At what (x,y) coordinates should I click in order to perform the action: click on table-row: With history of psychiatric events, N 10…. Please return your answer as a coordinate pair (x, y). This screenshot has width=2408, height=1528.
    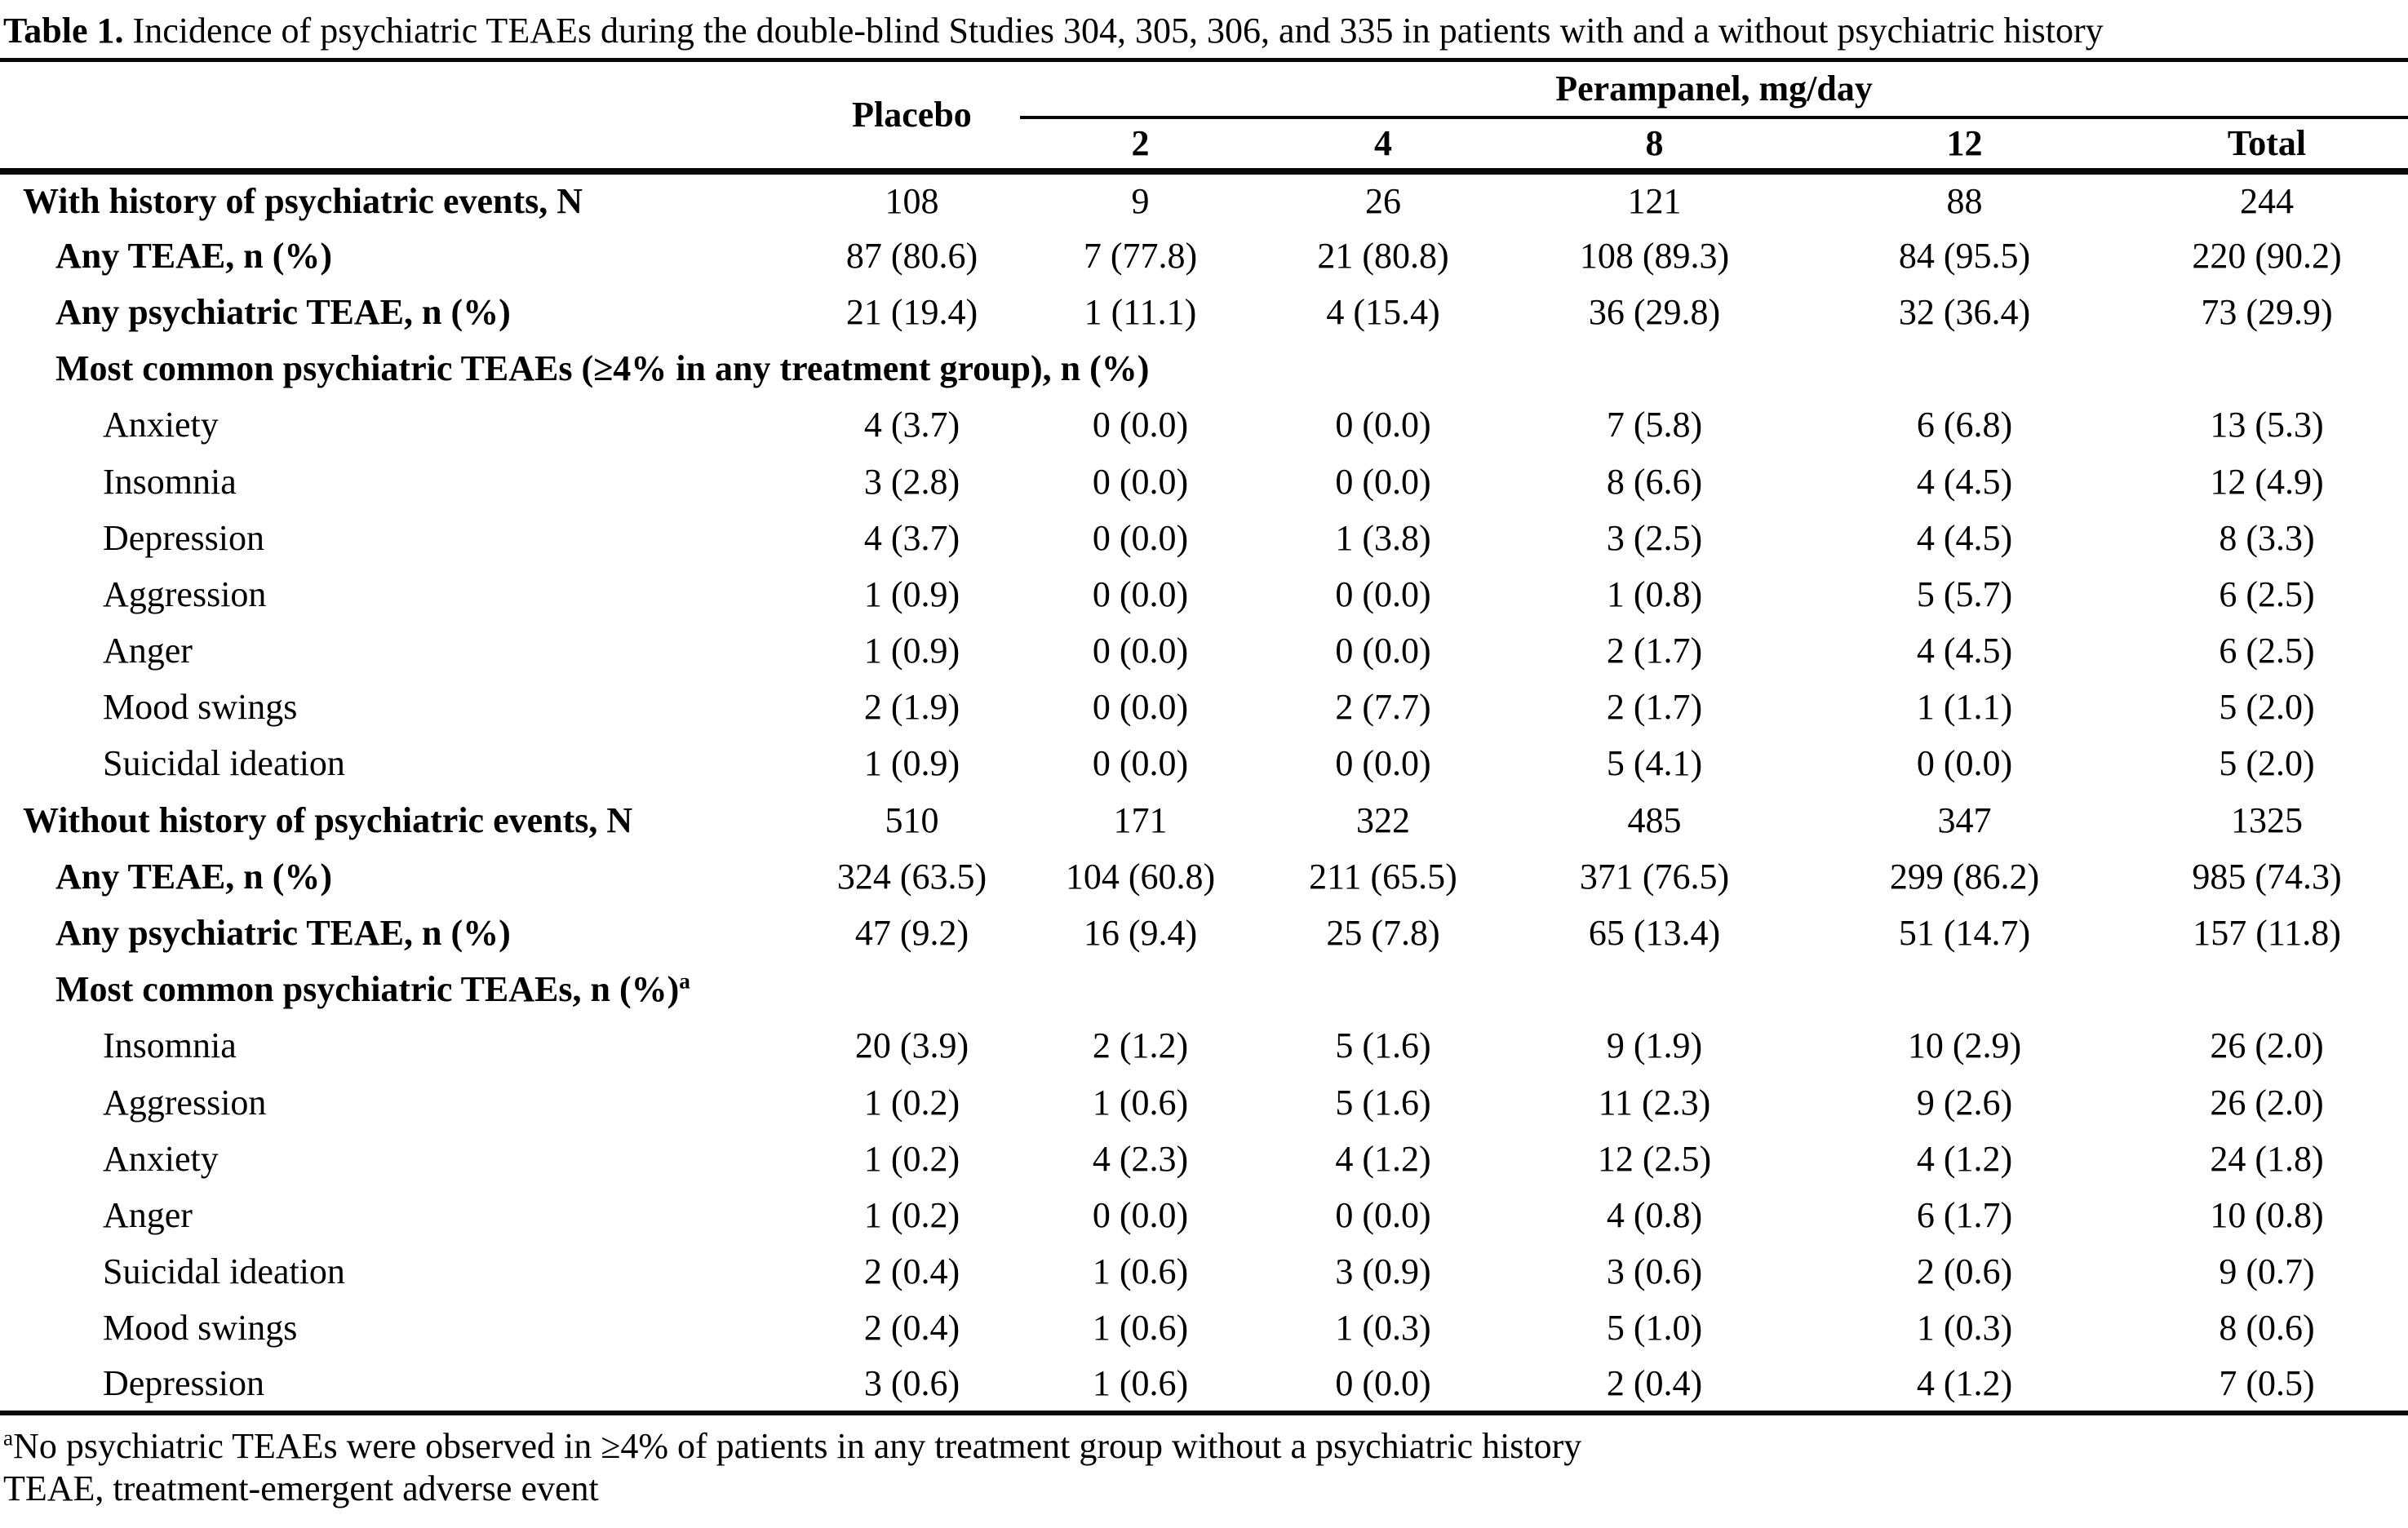
    Looking at the image, I should click on (1204, 199).